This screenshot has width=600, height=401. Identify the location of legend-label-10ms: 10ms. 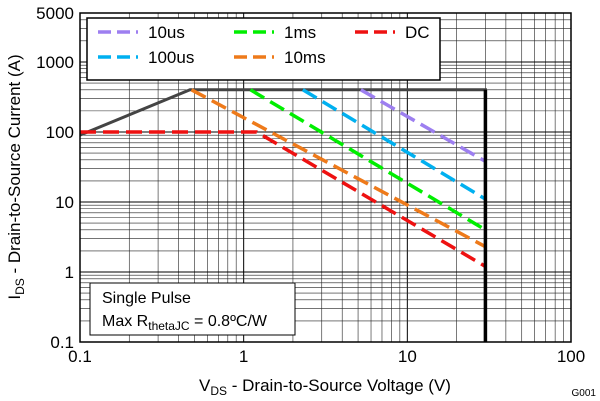
(305, 57).